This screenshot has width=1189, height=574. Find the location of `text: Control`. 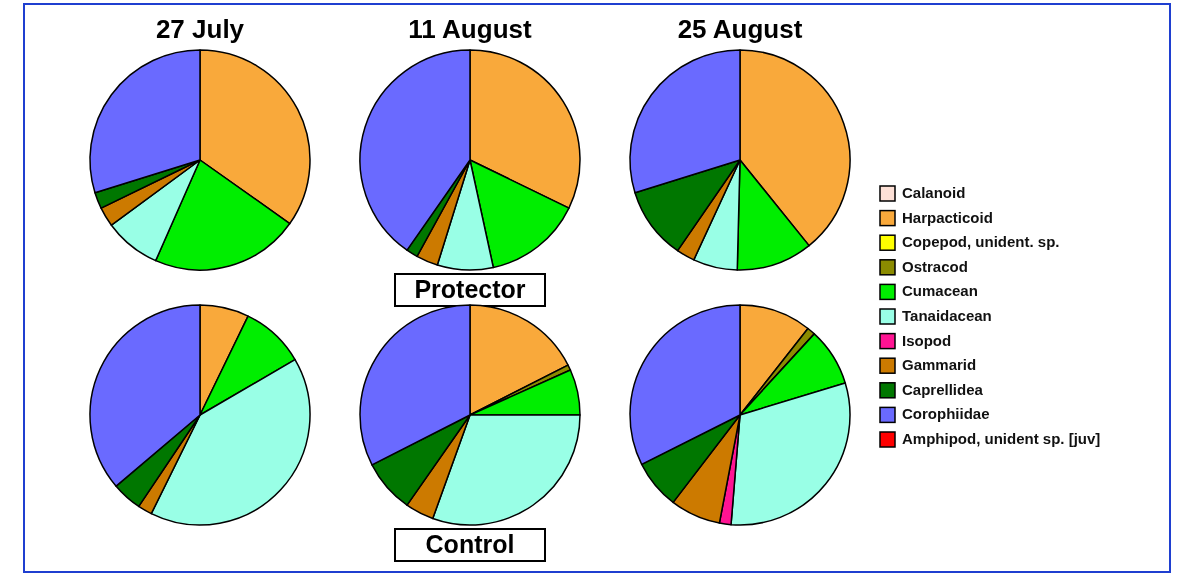

text: Control is located at coordinates (470, 544).